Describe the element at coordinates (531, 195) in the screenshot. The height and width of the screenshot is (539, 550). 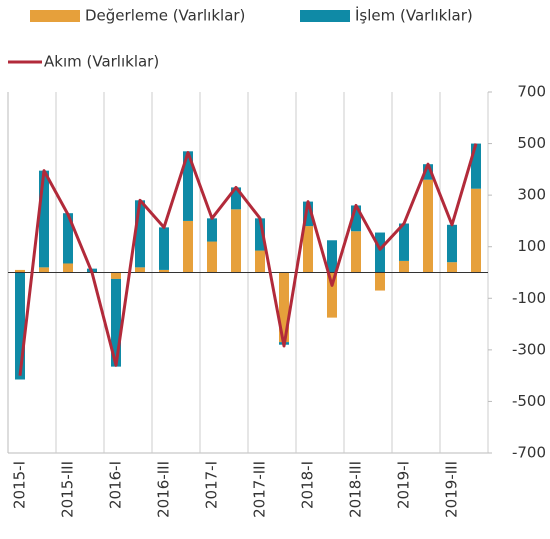
I see `y-tick-label: 300` at that location.